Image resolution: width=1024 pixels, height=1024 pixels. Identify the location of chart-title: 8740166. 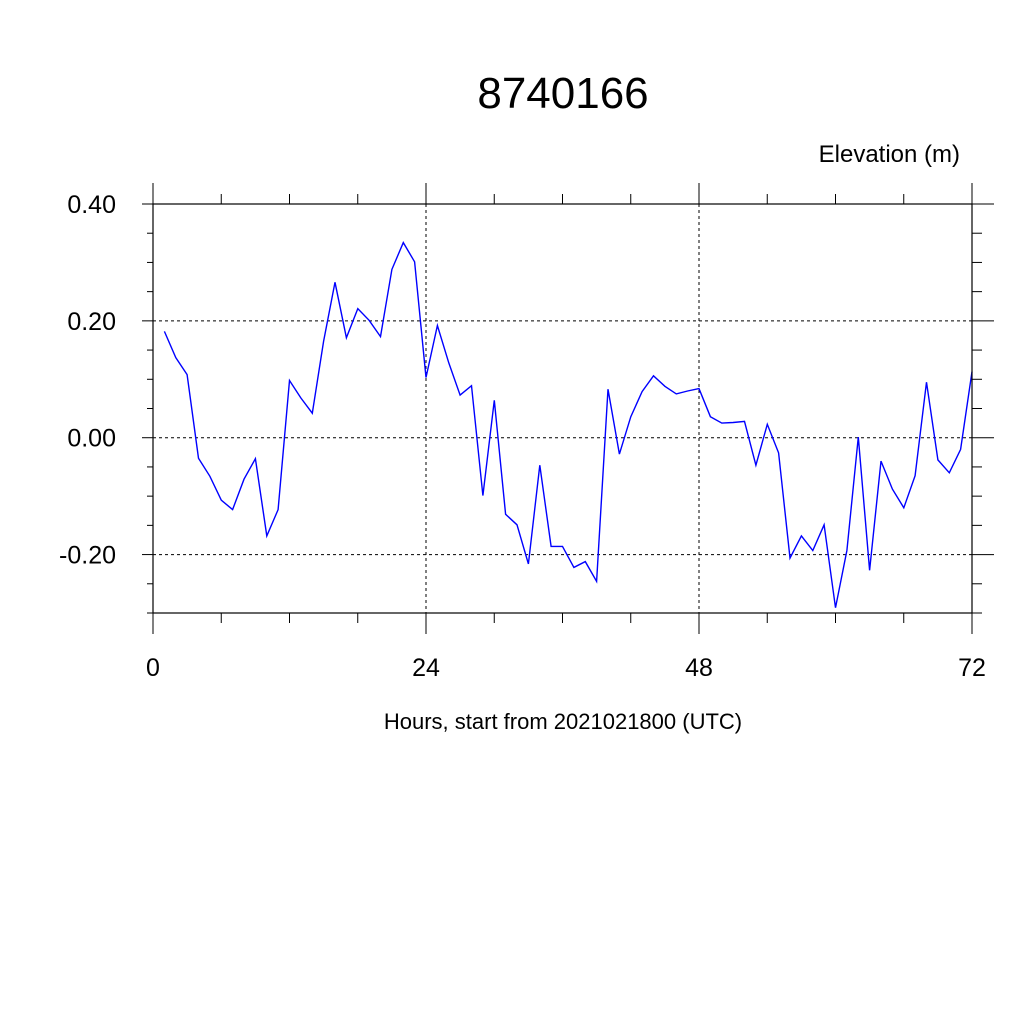
(562, 93).